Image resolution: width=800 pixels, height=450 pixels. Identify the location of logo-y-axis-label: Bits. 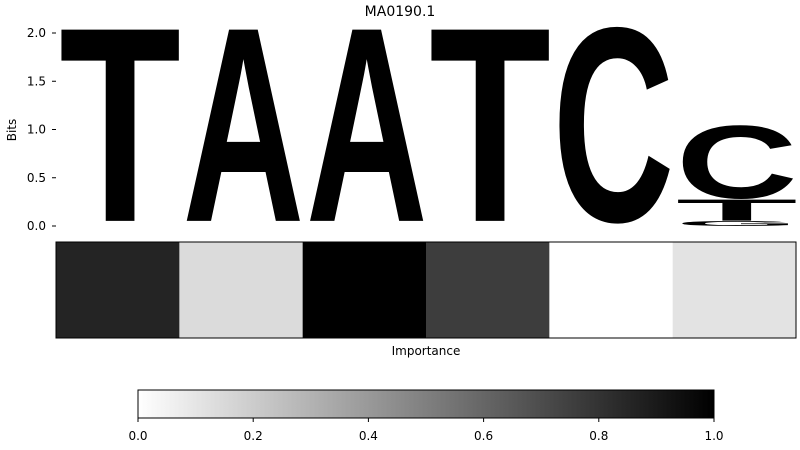
(12, 130).